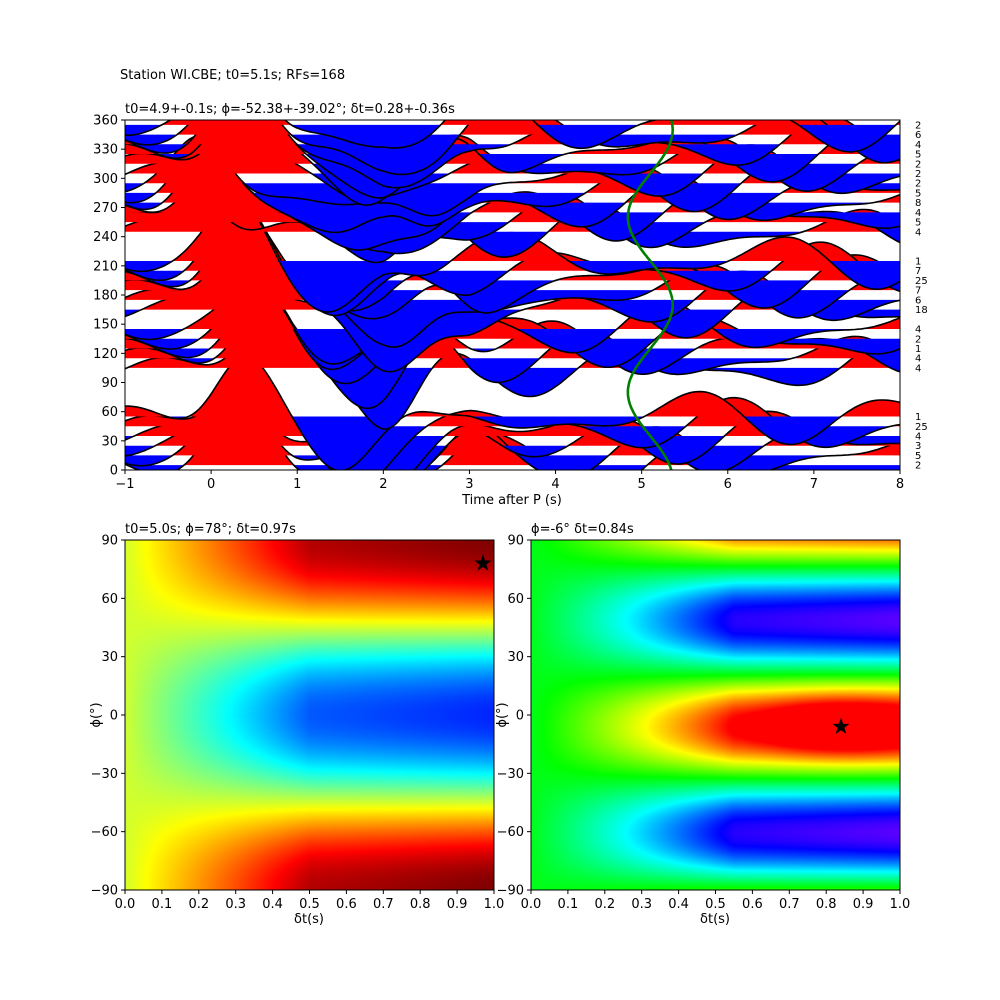  Describe the element at coordinates (109, 383) in the screenshot. I see `rf-y-tick-label: 90` at that location.